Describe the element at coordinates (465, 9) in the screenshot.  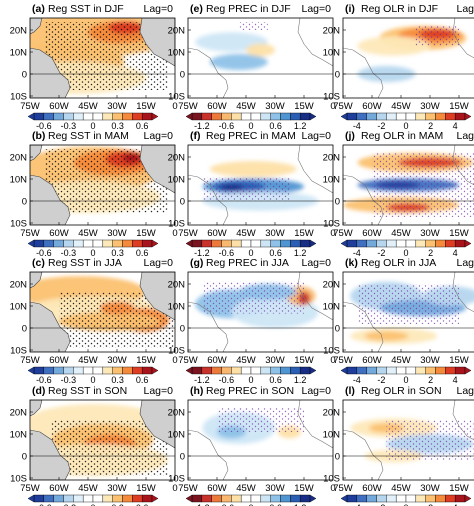
I see `lag-label: Lag=0` at that location.